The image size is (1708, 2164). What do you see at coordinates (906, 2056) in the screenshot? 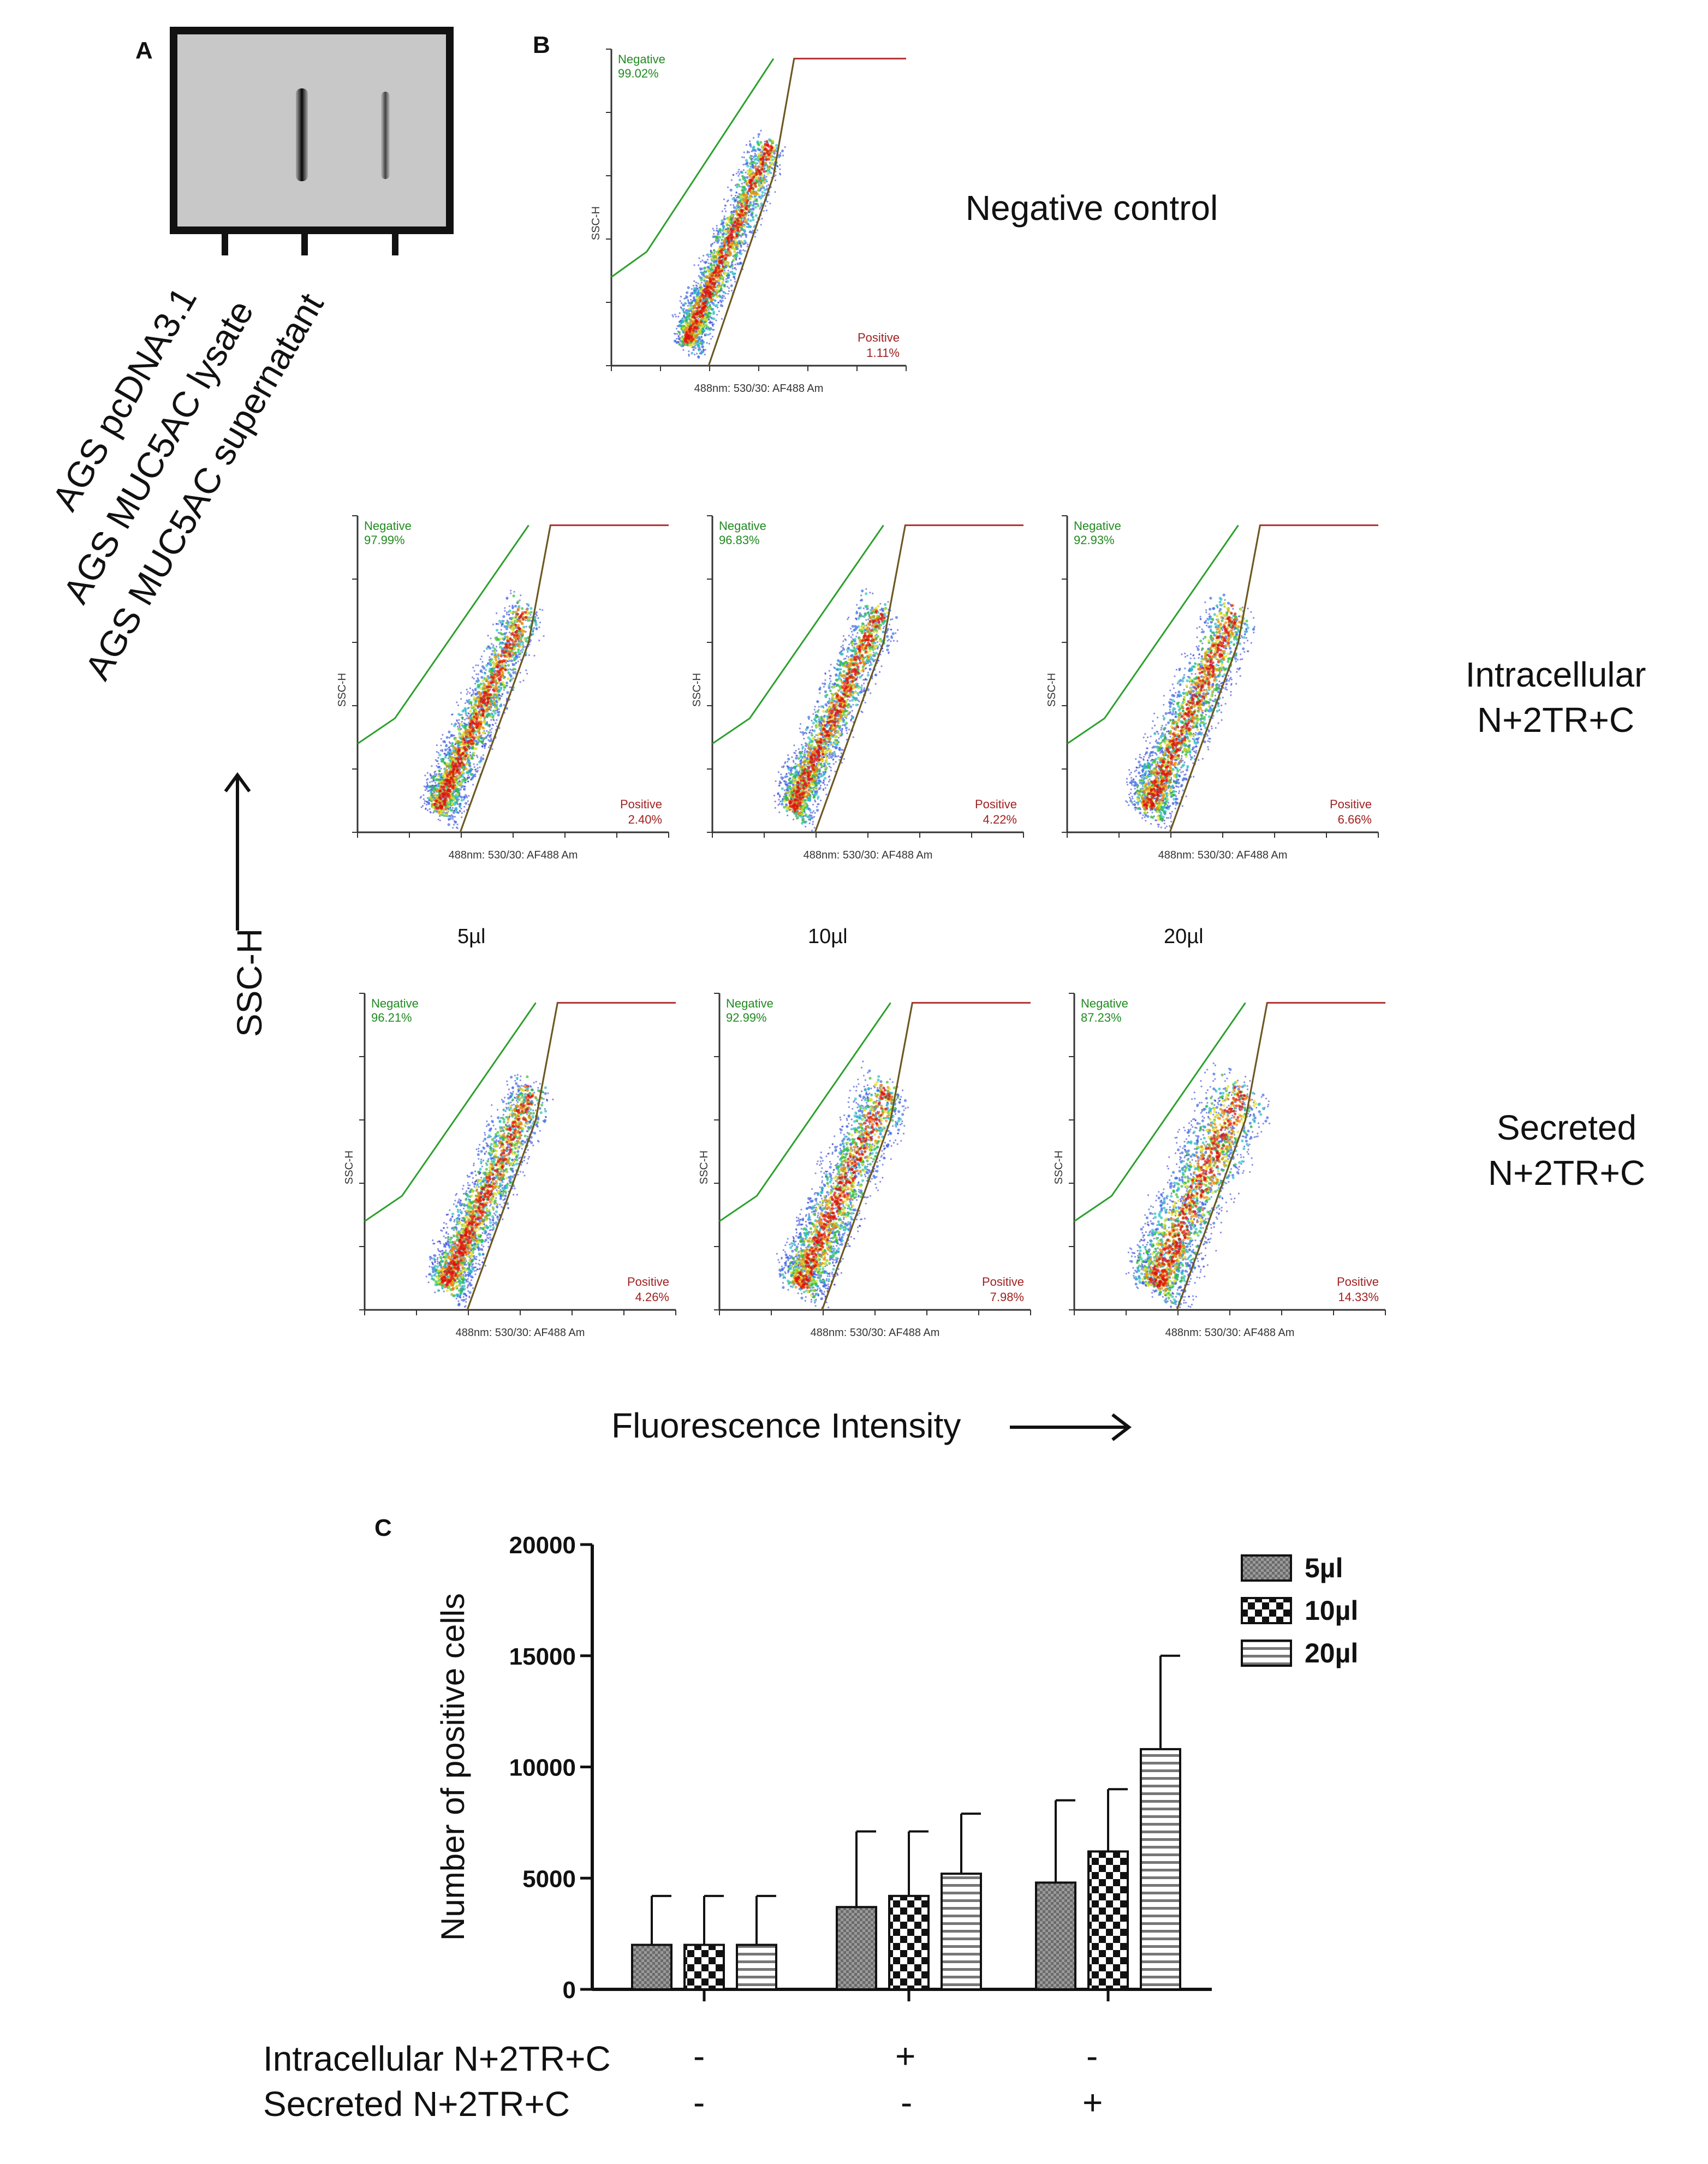
I see `sign-intra-group2: +` at bounding box center [906, 2056].